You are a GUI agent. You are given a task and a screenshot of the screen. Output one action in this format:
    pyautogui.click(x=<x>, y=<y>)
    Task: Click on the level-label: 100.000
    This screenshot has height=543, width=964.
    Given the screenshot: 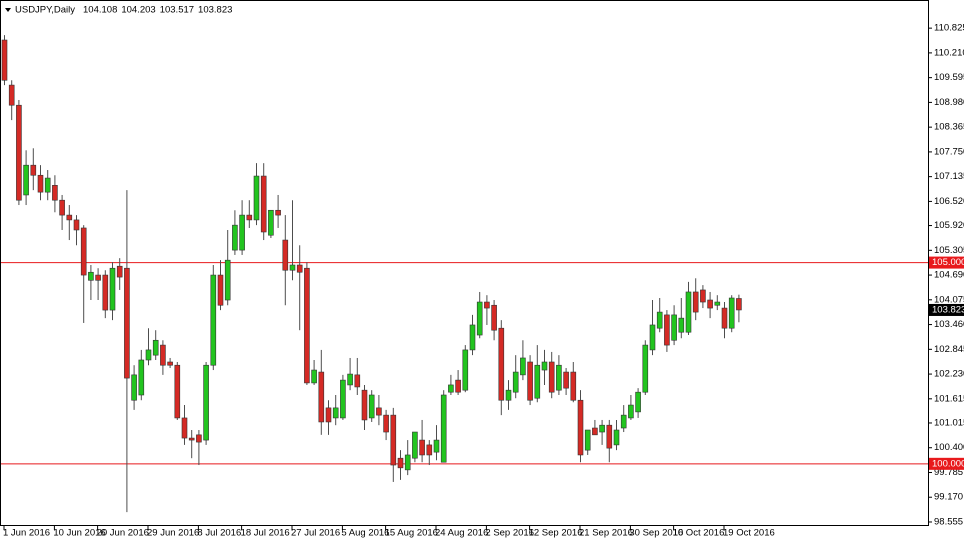 What is the action you would take?
    pyautogui.click(x=948, y=463)
    